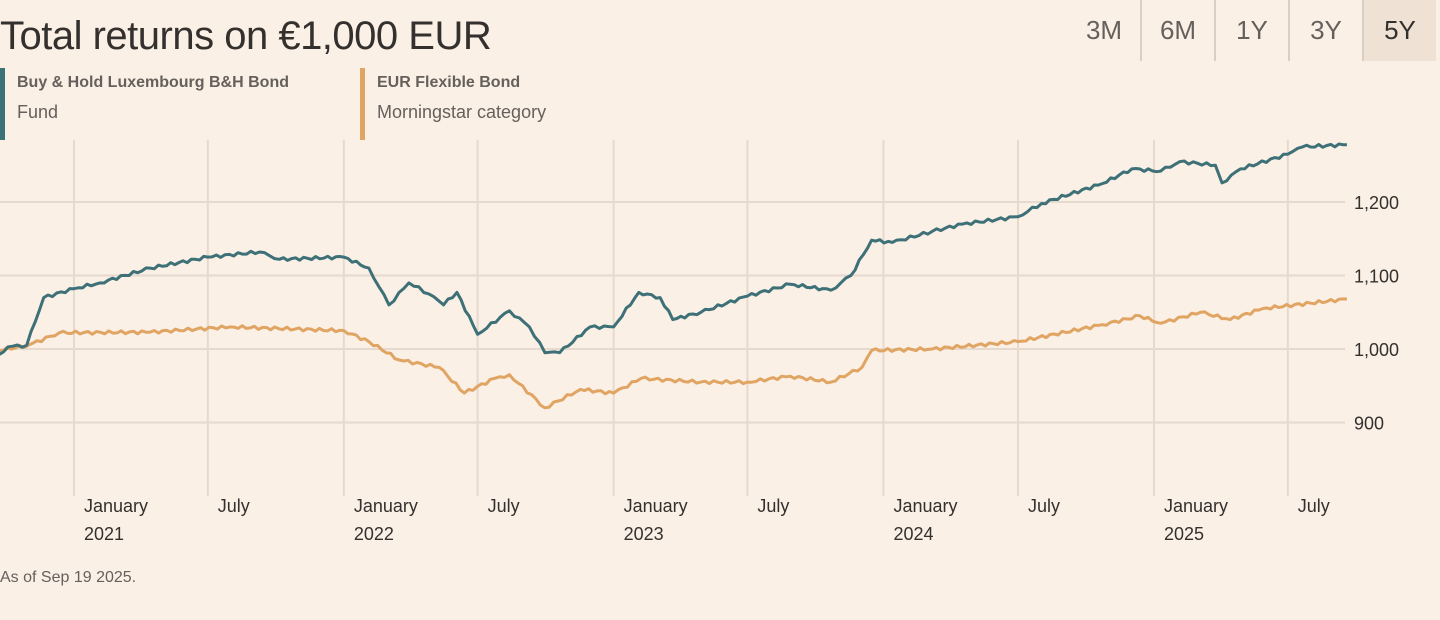  Describe the element at coordinates (1325, 30) in the screenshot. I see `range-3y-button: 3Y` at that location.